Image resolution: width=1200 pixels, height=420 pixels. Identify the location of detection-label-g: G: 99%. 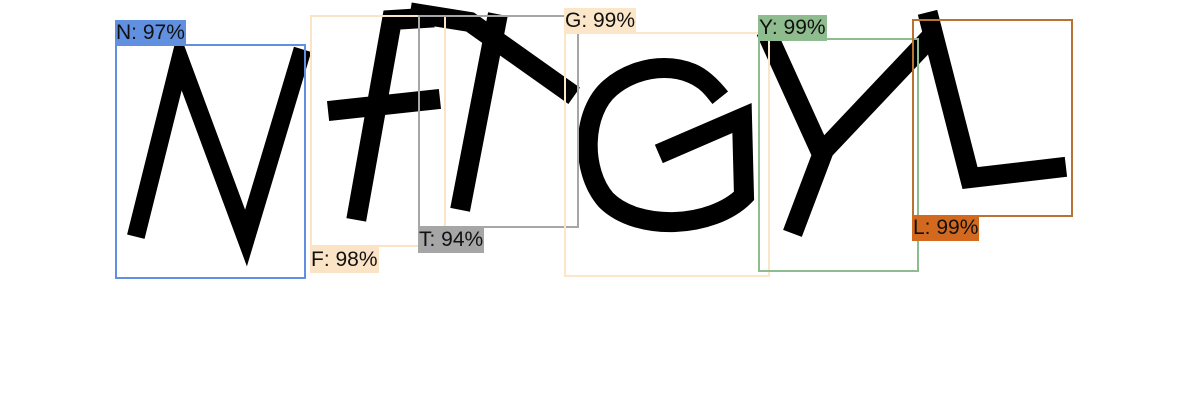
(600, 21).